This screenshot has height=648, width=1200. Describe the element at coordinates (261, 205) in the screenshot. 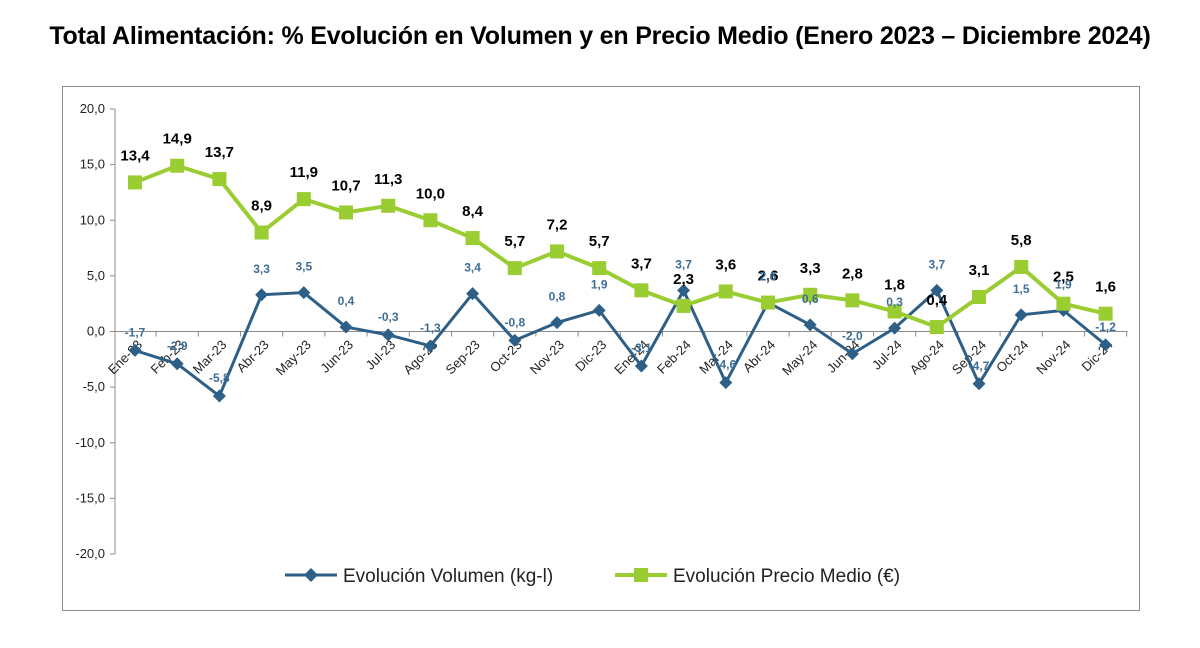

I see `data-label-precio: 8,9` at that location.